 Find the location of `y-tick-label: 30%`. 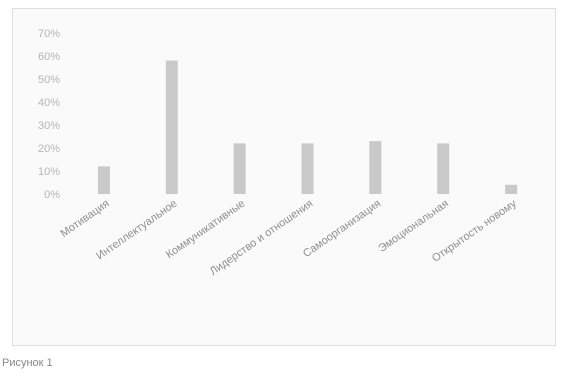

y-tick-label: 30% is located at coordinates (49, 126).